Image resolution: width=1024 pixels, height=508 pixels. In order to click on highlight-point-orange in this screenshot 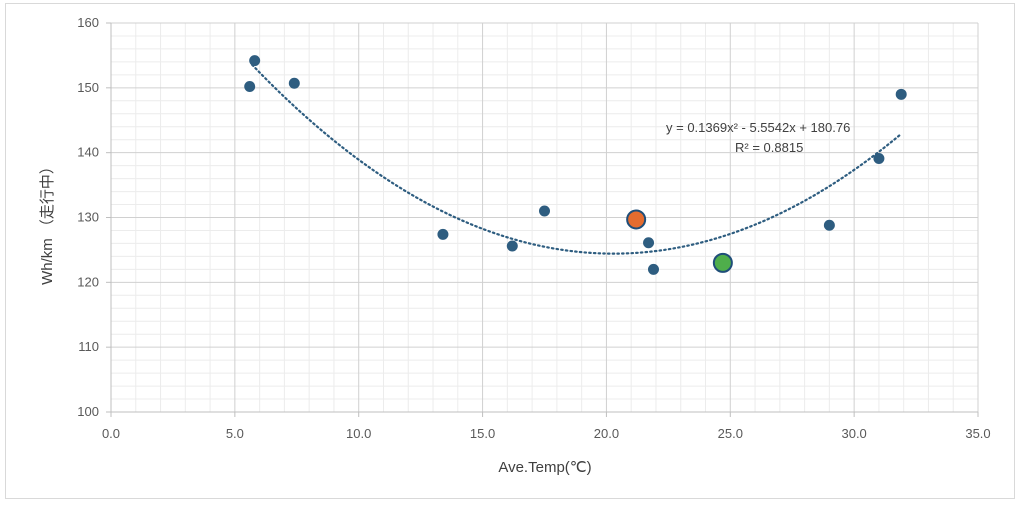, I will do `click(636, 219)`.